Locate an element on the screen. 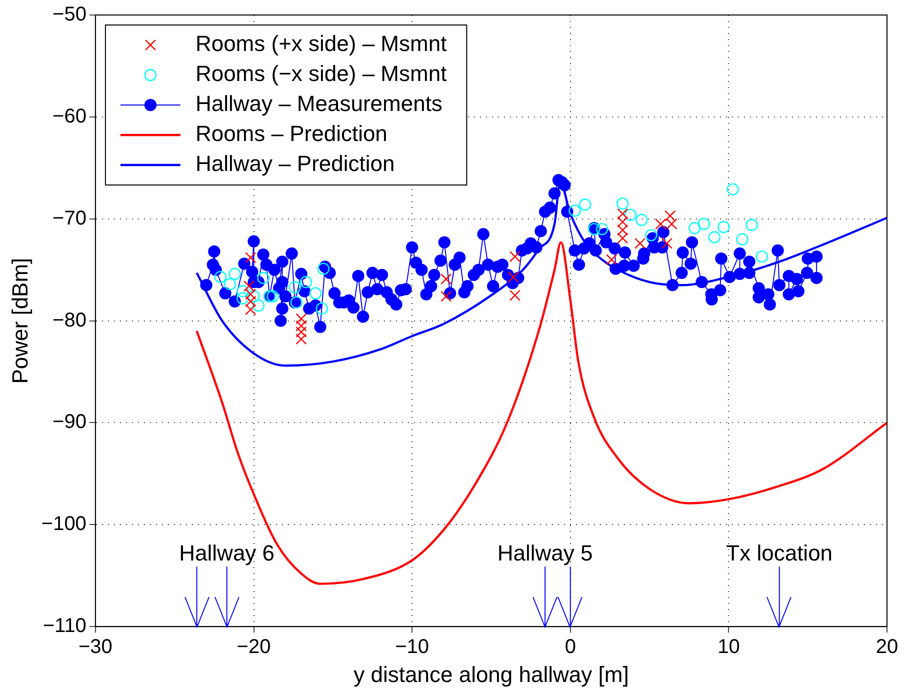  y-tick-label: −60 is located at coordinates (69, 116).